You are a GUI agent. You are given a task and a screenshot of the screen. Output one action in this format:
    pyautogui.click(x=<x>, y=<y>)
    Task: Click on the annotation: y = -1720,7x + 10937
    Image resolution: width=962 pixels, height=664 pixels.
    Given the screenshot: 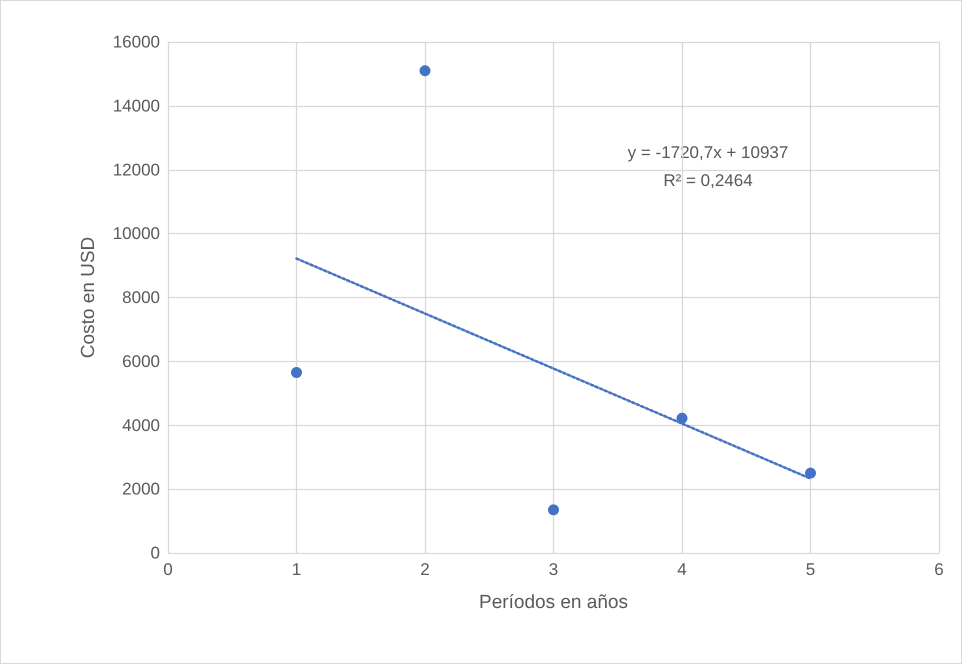 What is the action you would take?
    pyautogui.click(x=708, y=152)
    